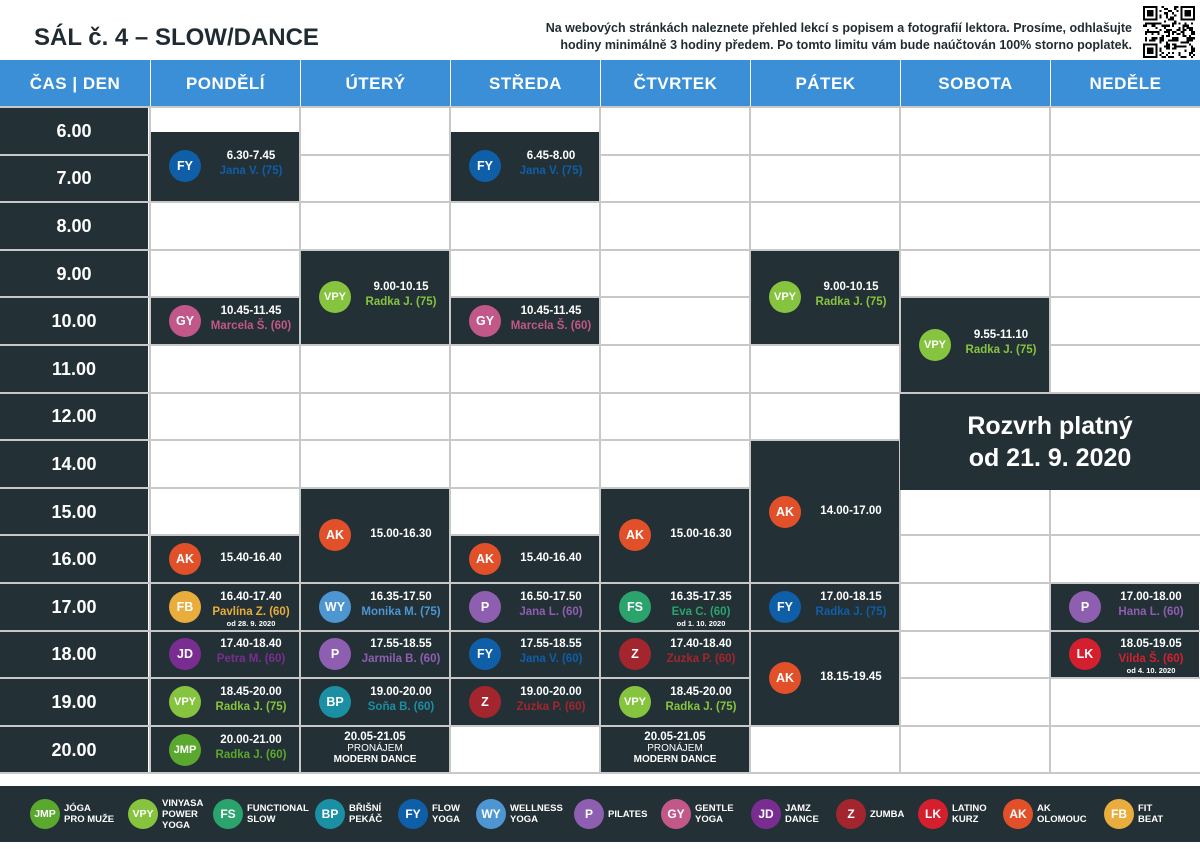 The height and width of the screenshot is (849, 1200). What do you see at coordinates (225, 166) in the screenshot?
I see `lesson-block: FY 6.30-7.45 Jana V. (75)` at bounding box center [225, 166].